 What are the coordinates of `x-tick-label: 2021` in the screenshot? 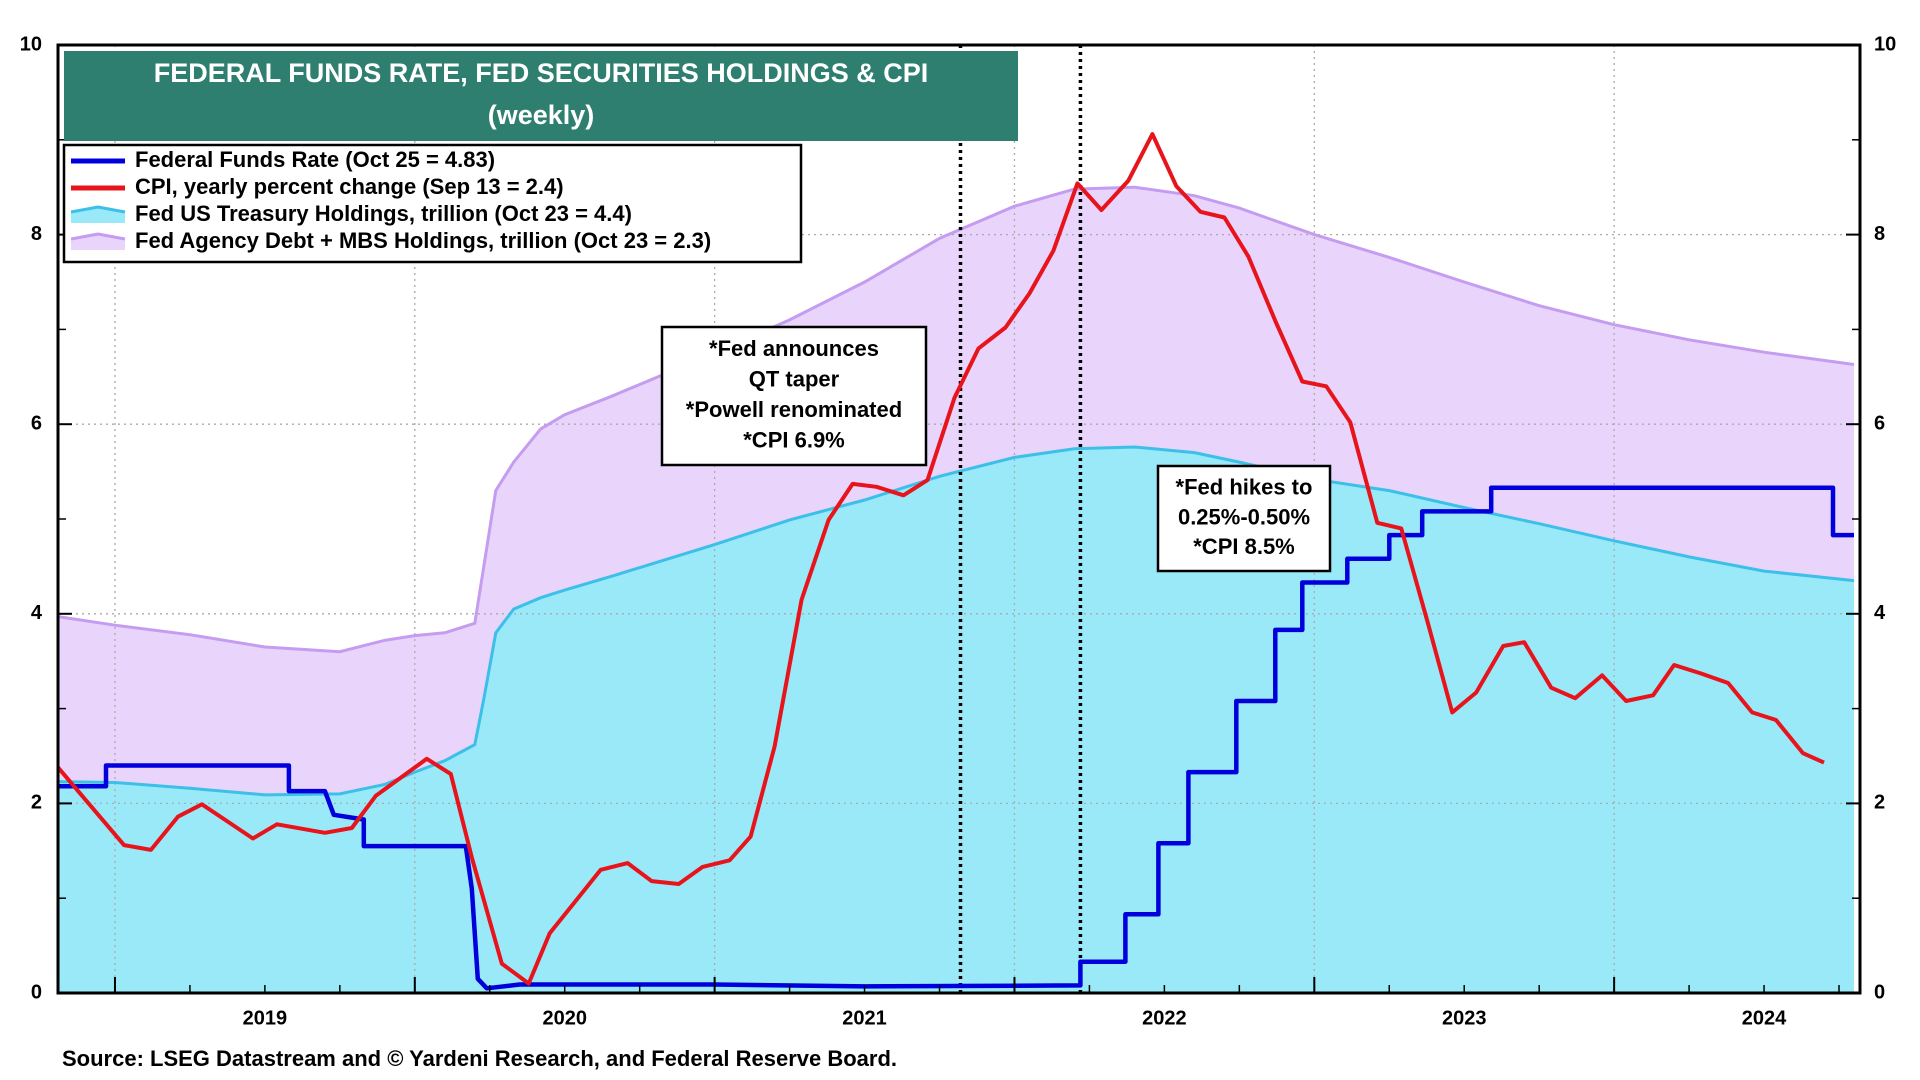 It's located at (864, 1018).